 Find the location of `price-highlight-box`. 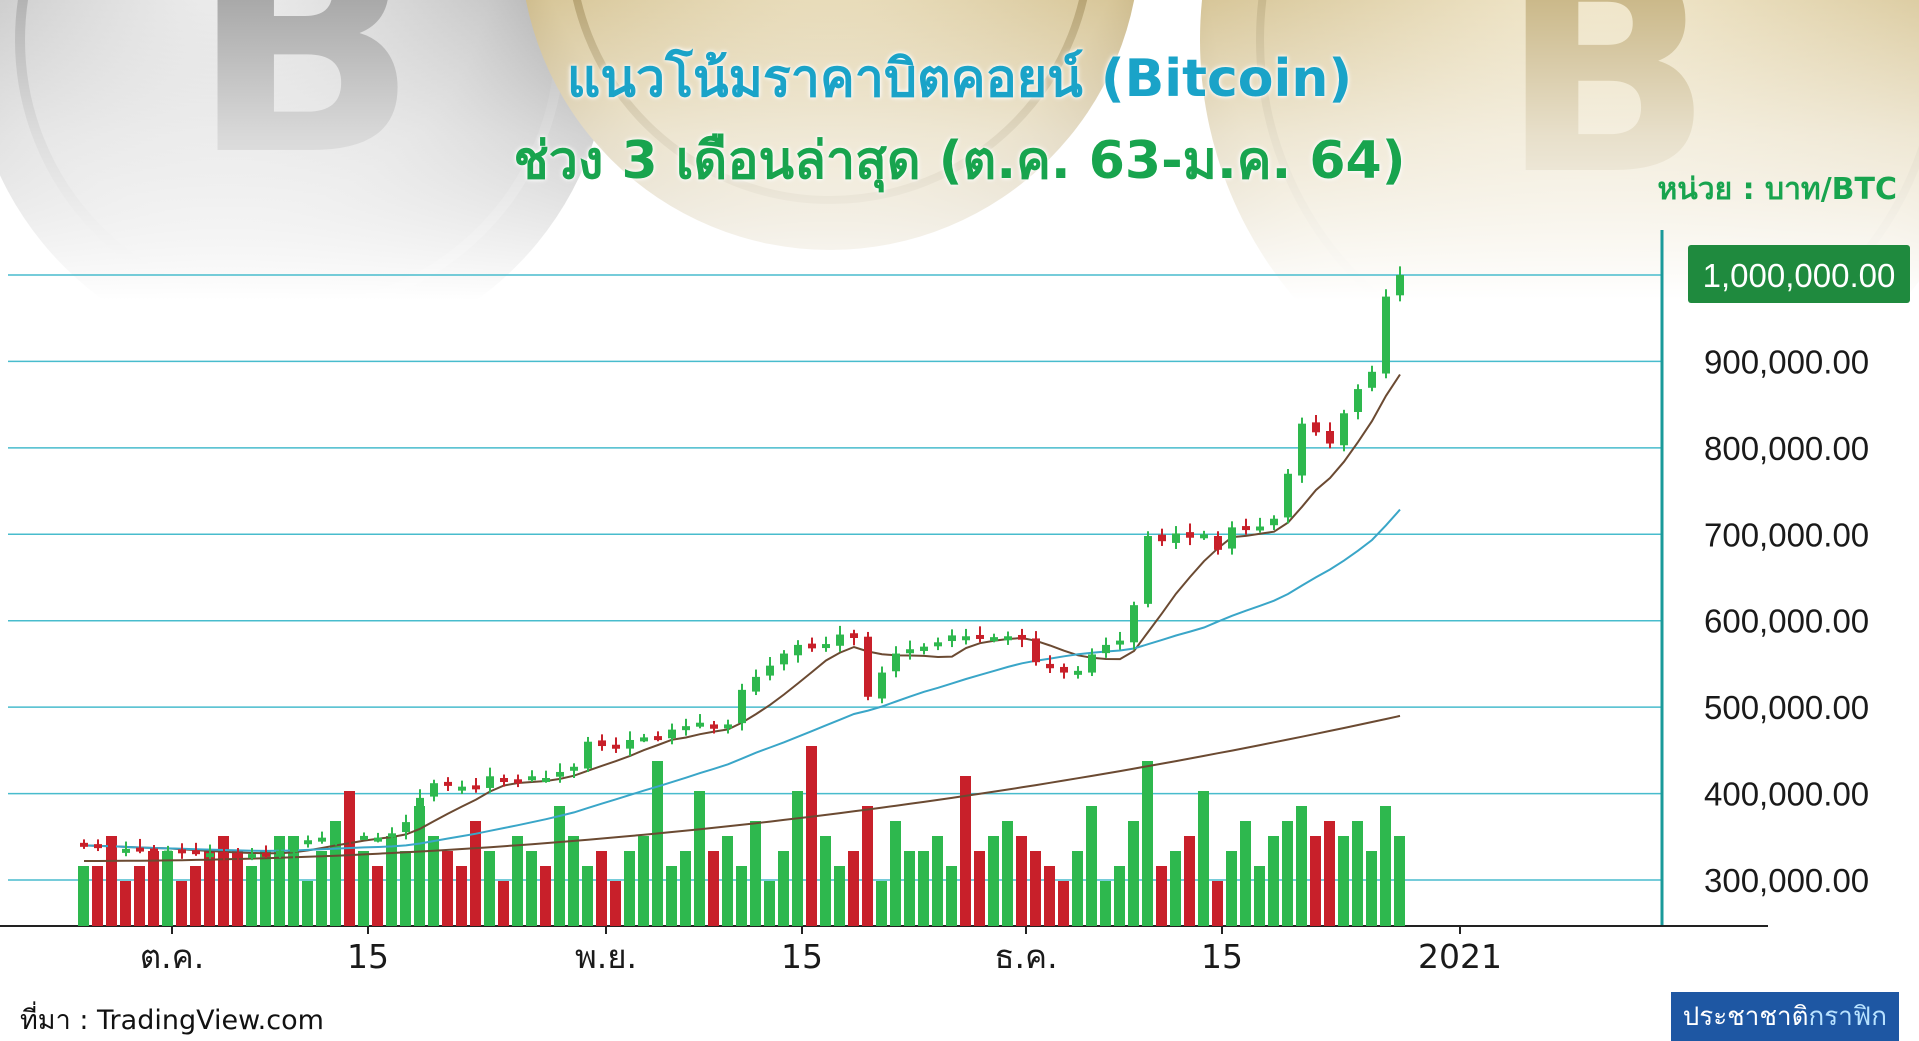

price-highlight-box is located at coordinates (1799, 274).